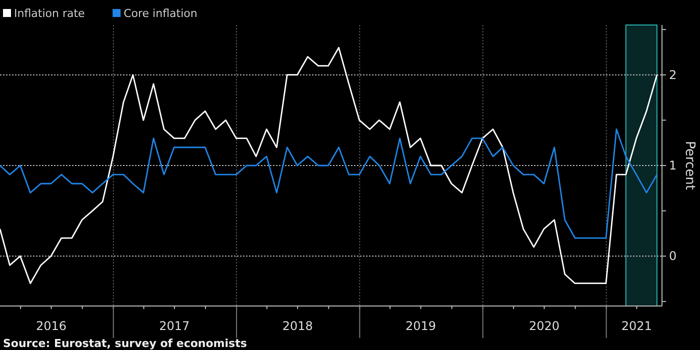  I want to click on x-tick-label: 2019, so click(420, 326).